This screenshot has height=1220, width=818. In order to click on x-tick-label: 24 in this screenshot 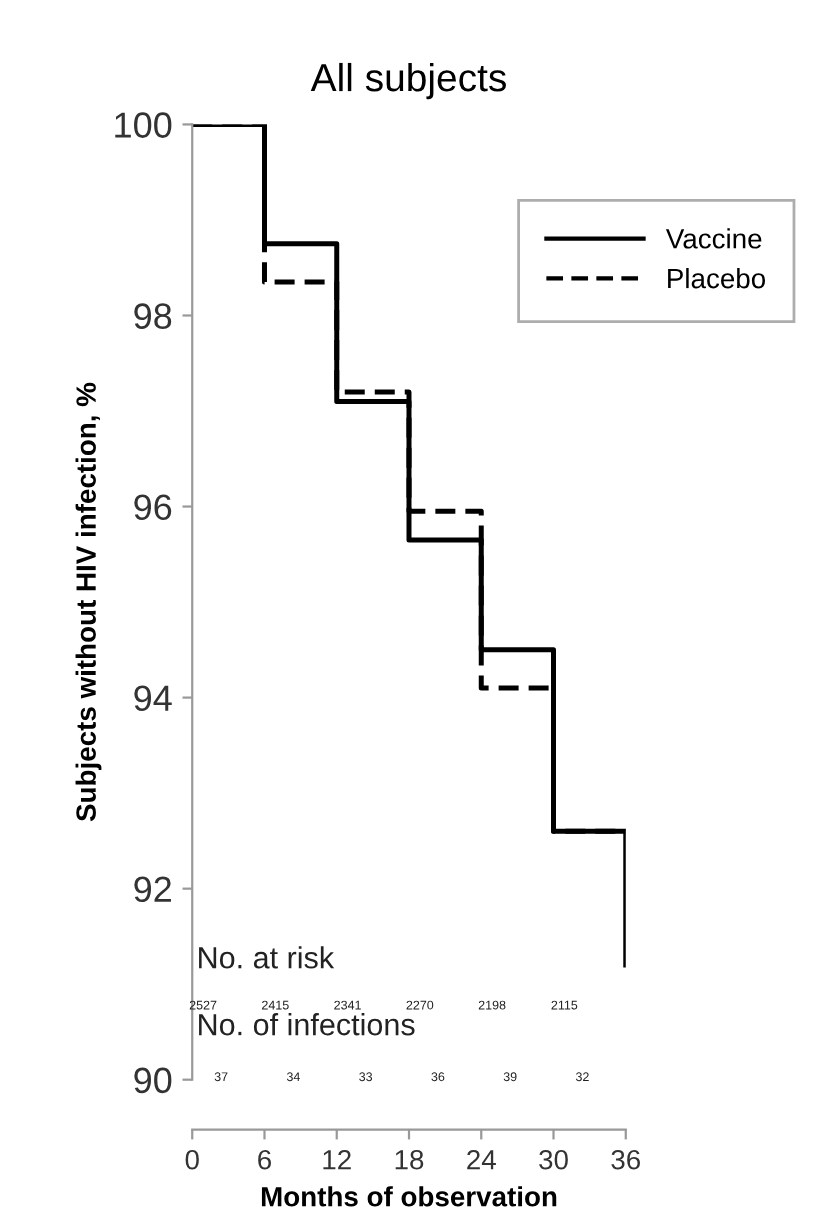, I will do `click(481, 1159)`.